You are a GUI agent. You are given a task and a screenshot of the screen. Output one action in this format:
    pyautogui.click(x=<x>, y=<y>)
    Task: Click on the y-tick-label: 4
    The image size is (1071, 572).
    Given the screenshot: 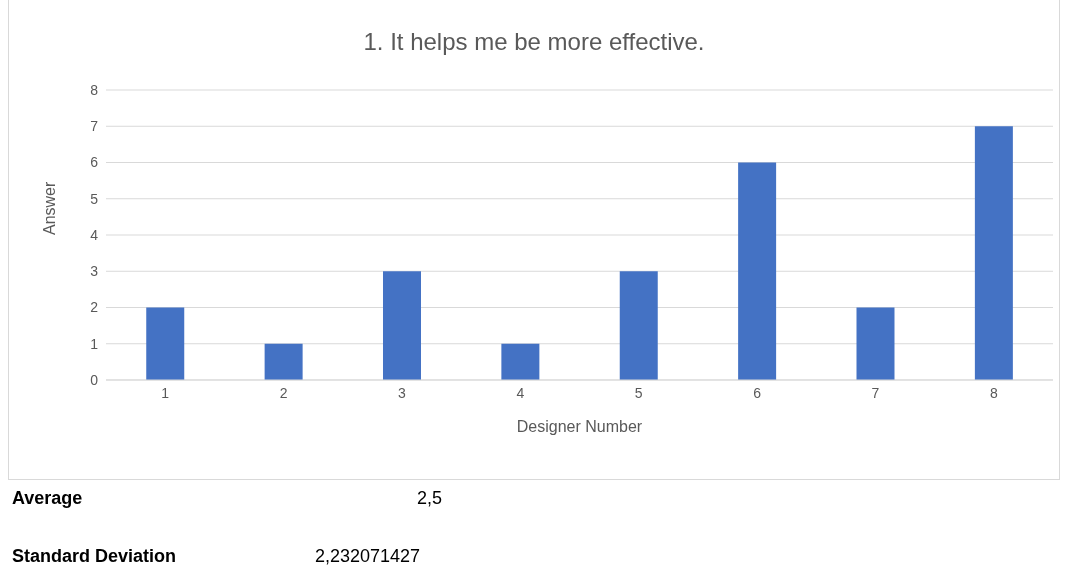 What is the action you would take?
    pyautogui.click(x=94, y=234)
    